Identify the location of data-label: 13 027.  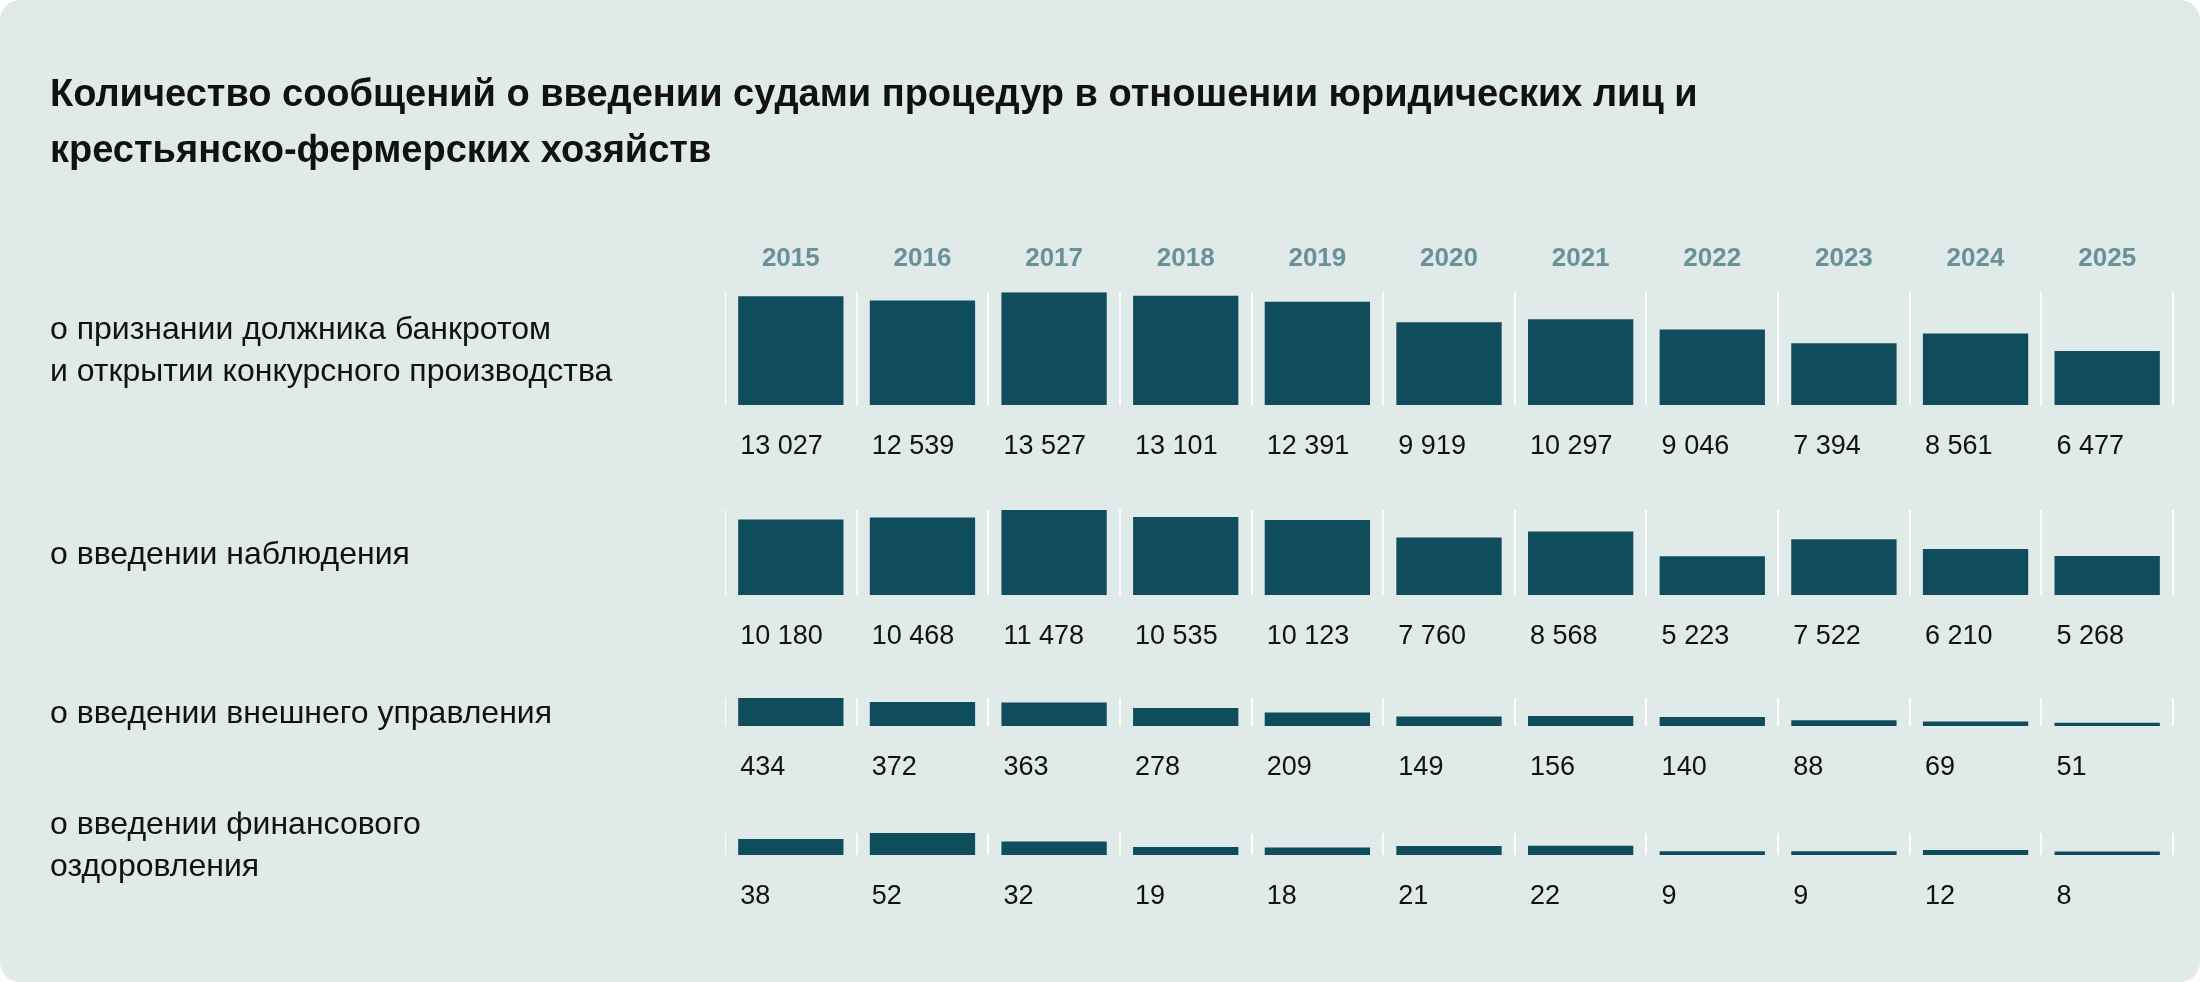
(781, 445).